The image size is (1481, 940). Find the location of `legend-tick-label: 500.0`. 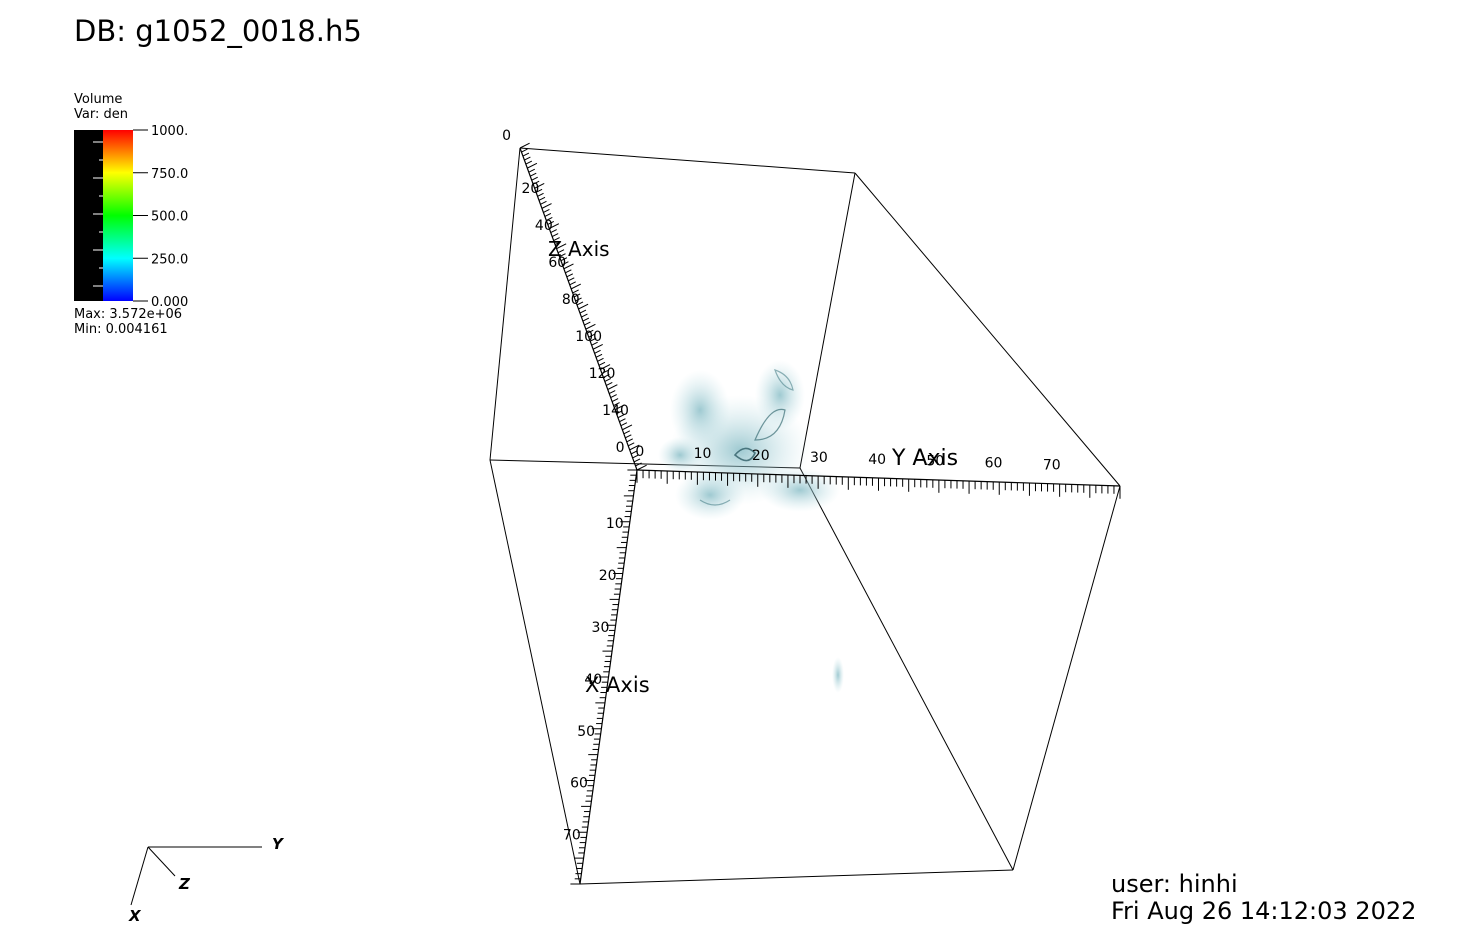

legend-tick-label: 500.0 is located at coordinates (169, 217).